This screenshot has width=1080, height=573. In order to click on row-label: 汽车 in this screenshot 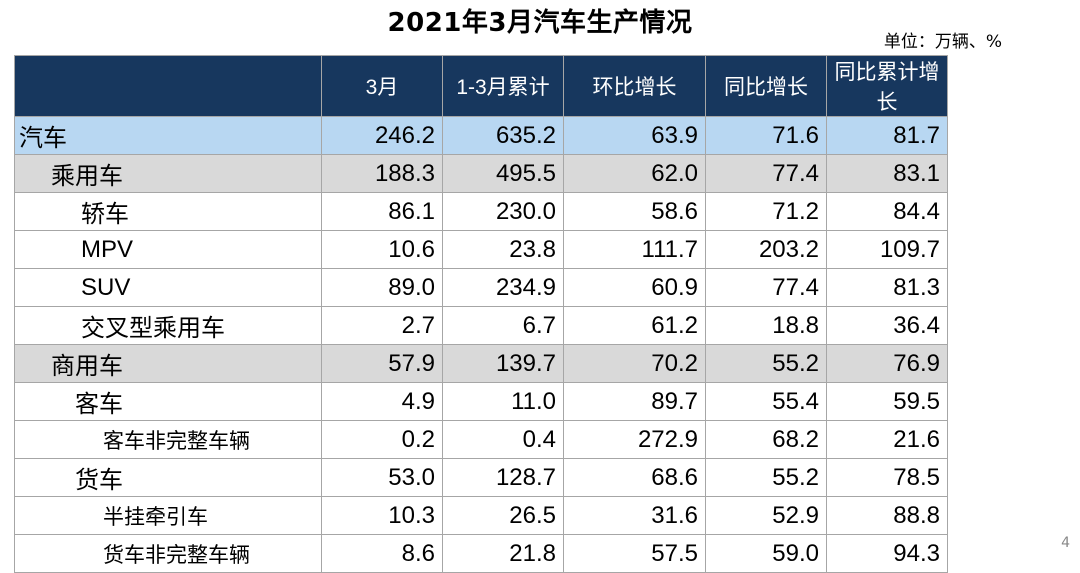, I will do `click(168, 135)`.